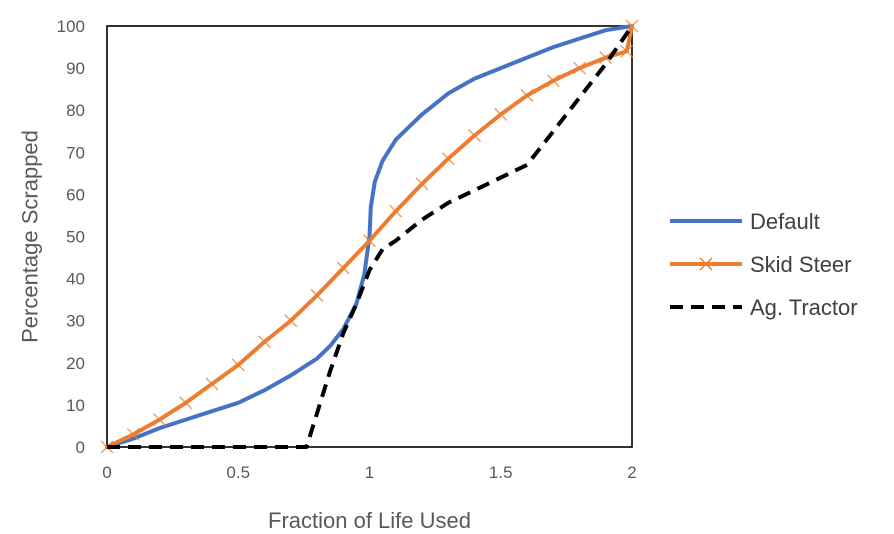 The height and width of the screenshot is (534, 894). I want to click on y-tick-label: 70, so click(75, 152).